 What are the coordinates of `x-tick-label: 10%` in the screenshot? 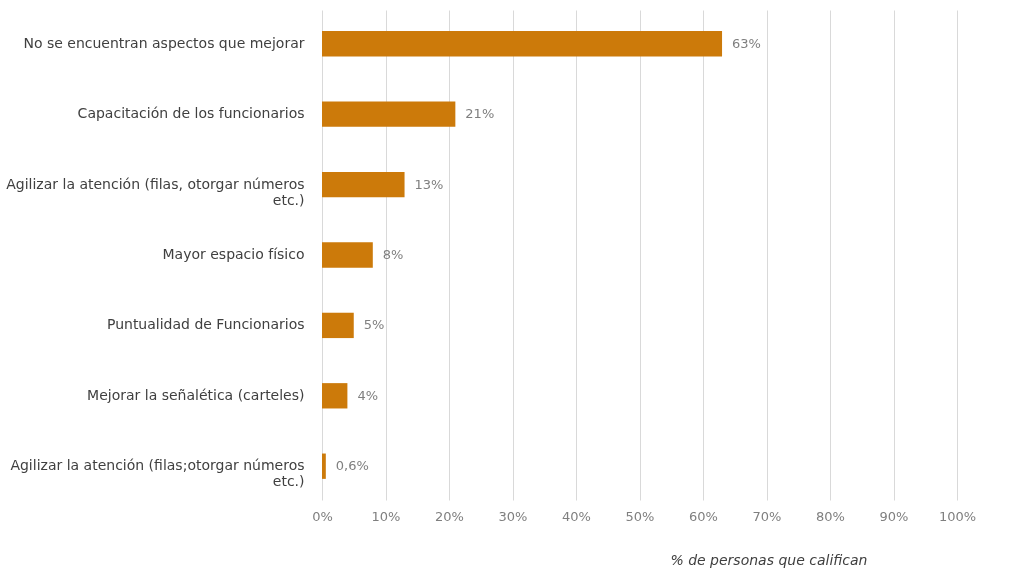 It's located at (386, 516).